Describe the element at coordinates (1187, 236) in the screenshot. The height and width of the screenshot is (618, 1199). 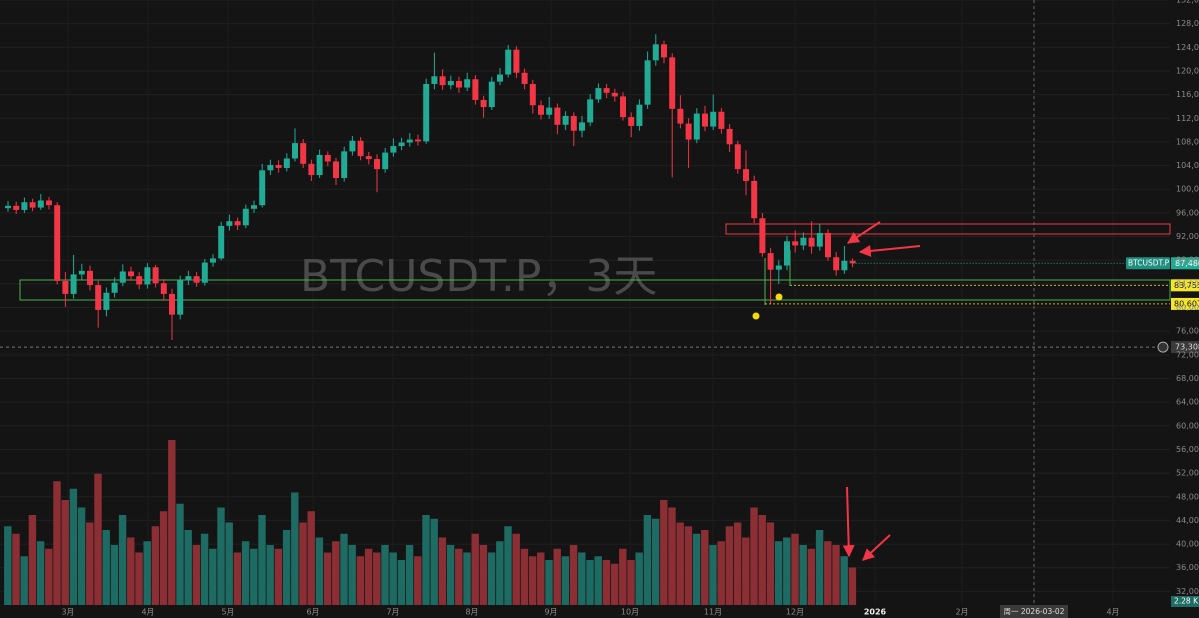
I see `y-tick-label: 92,000` at that location.